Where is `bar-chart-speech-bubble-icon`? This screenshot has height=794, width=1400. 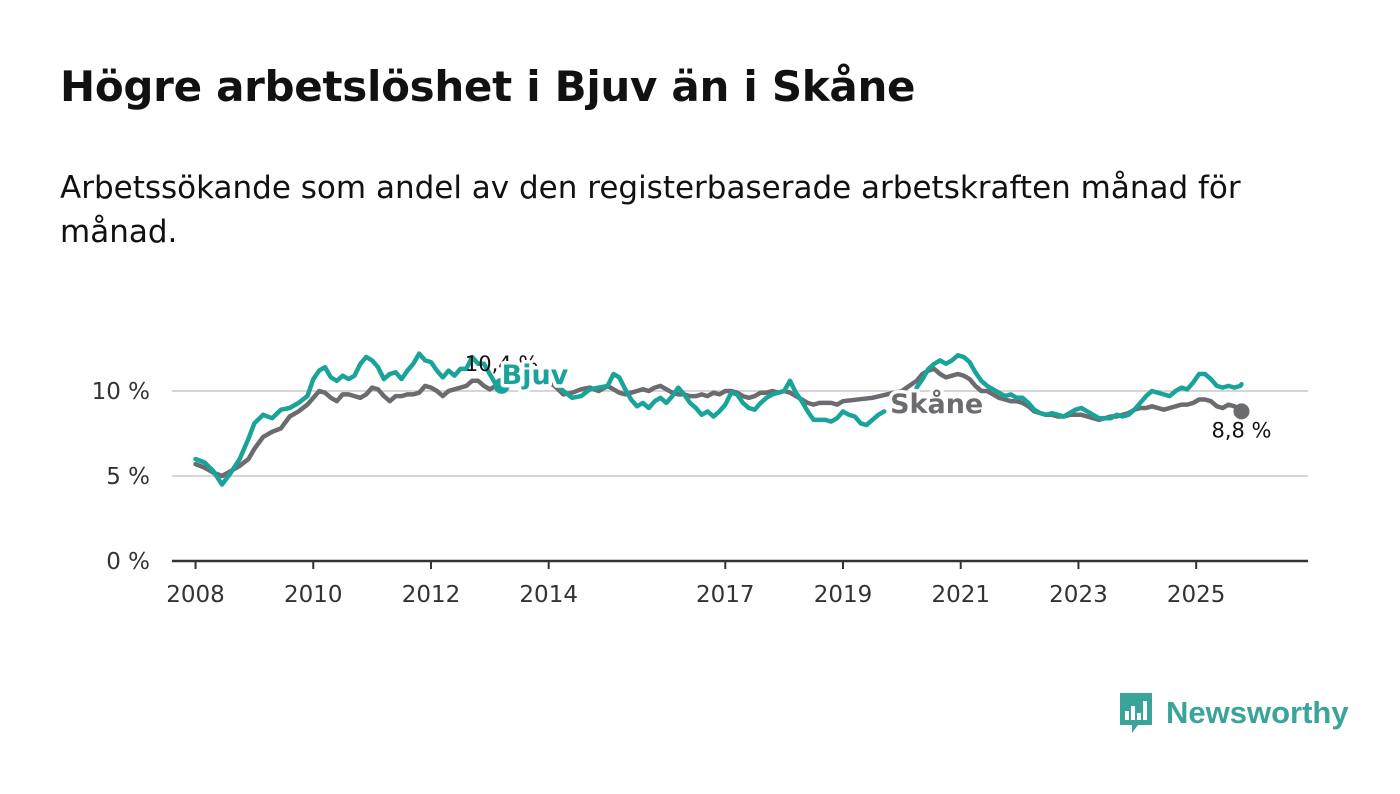 bar-chart-speech-bubble-icon is located at coordinates (1136, 713).